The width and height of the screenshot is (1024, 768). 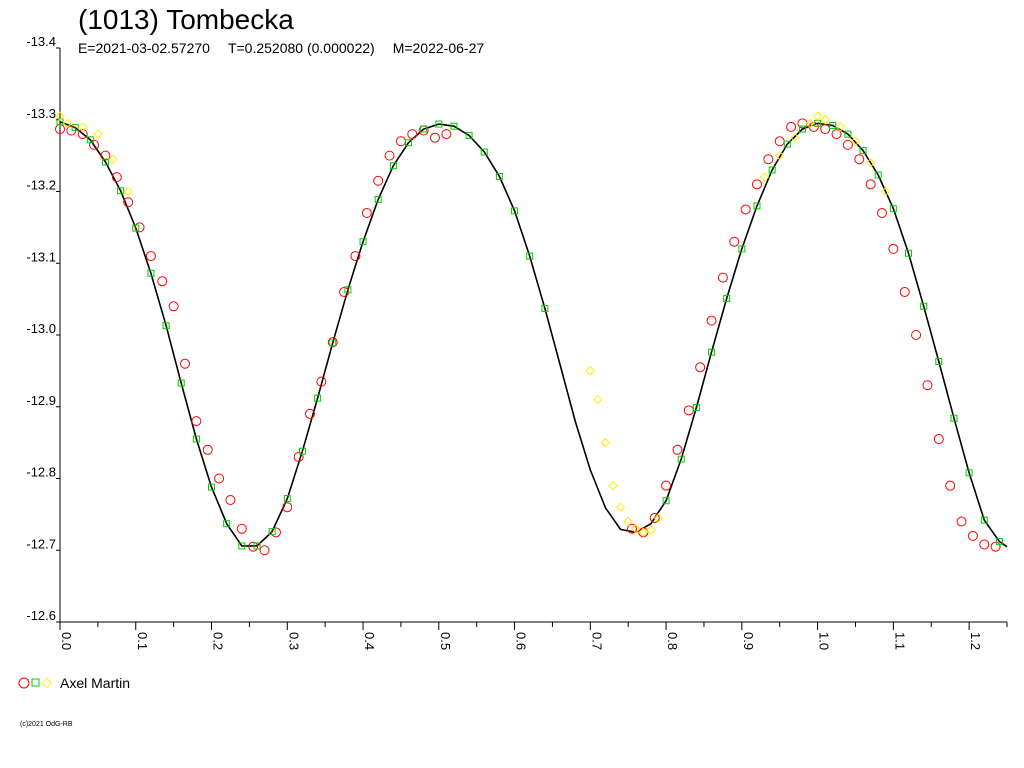 What do you see at coordinates (41, 472) in the screenshot?
I see `y-tick-label: -12.8` at bounding box center [41, 472].